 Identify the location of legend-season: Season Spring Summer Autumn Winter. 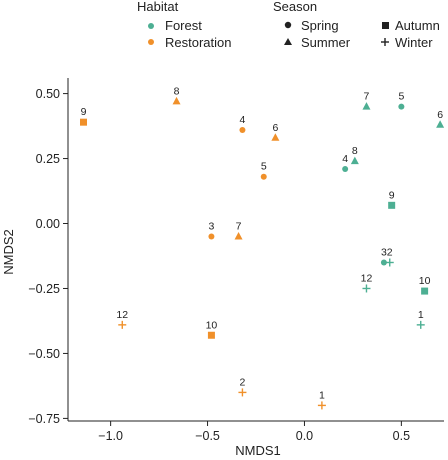
(356, 25).